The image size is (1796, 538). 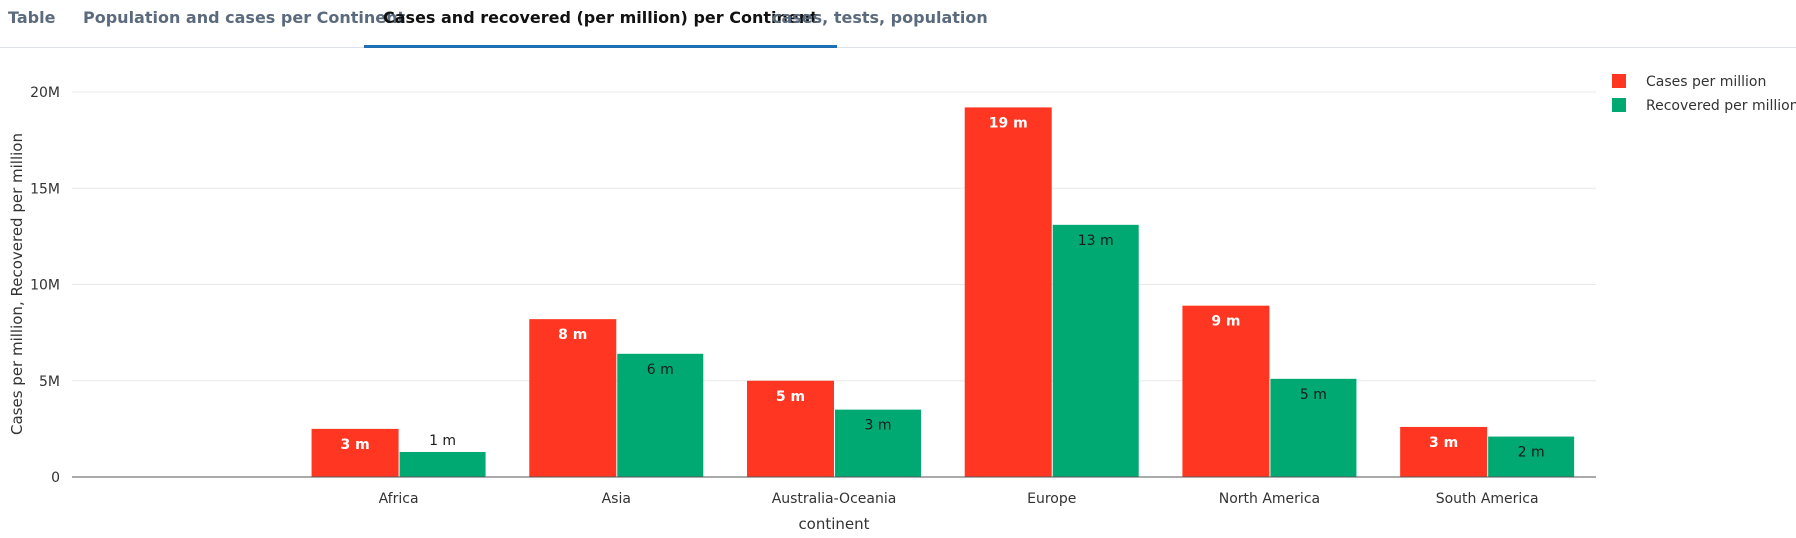 What do you see at coordinates (1487, 499) in the screenshot?
I see `x-tick-label: South America` at bounding box center [1487, 499].